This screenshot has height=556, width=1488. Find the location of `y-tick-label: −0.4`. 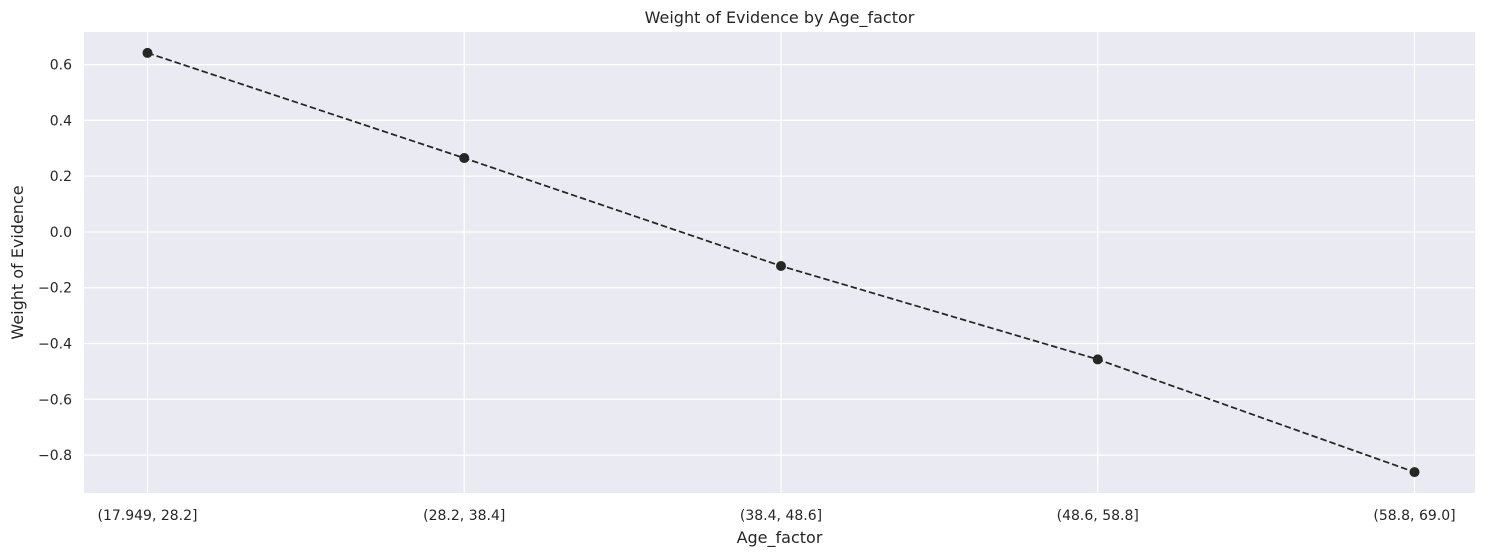

y-tick-label: −0.4 is located at coordinates (55, 345).